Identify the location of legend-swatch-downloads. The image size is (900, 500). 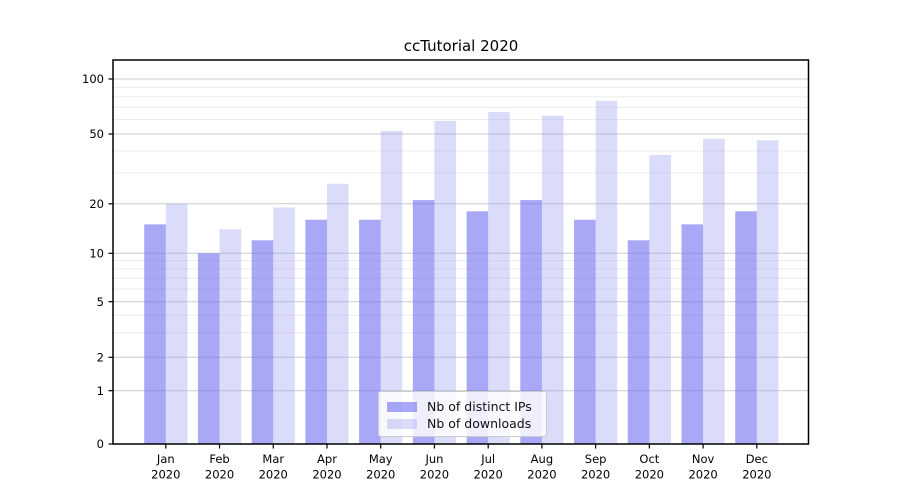
(402, 423).